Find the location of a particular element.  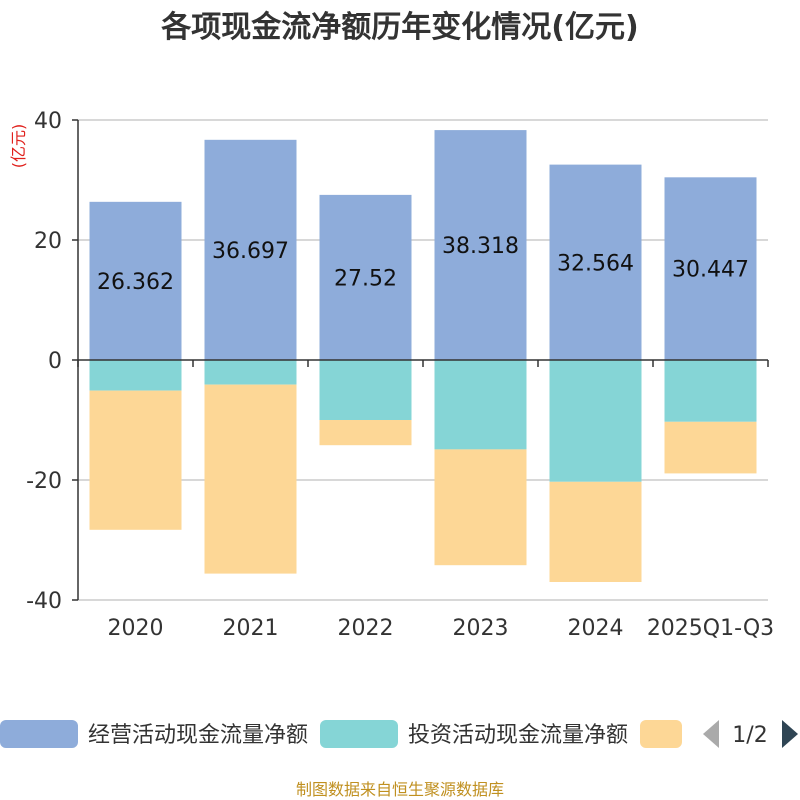

legend-label: 投资活动现金流量净额 is located at coordinates (518, 735).